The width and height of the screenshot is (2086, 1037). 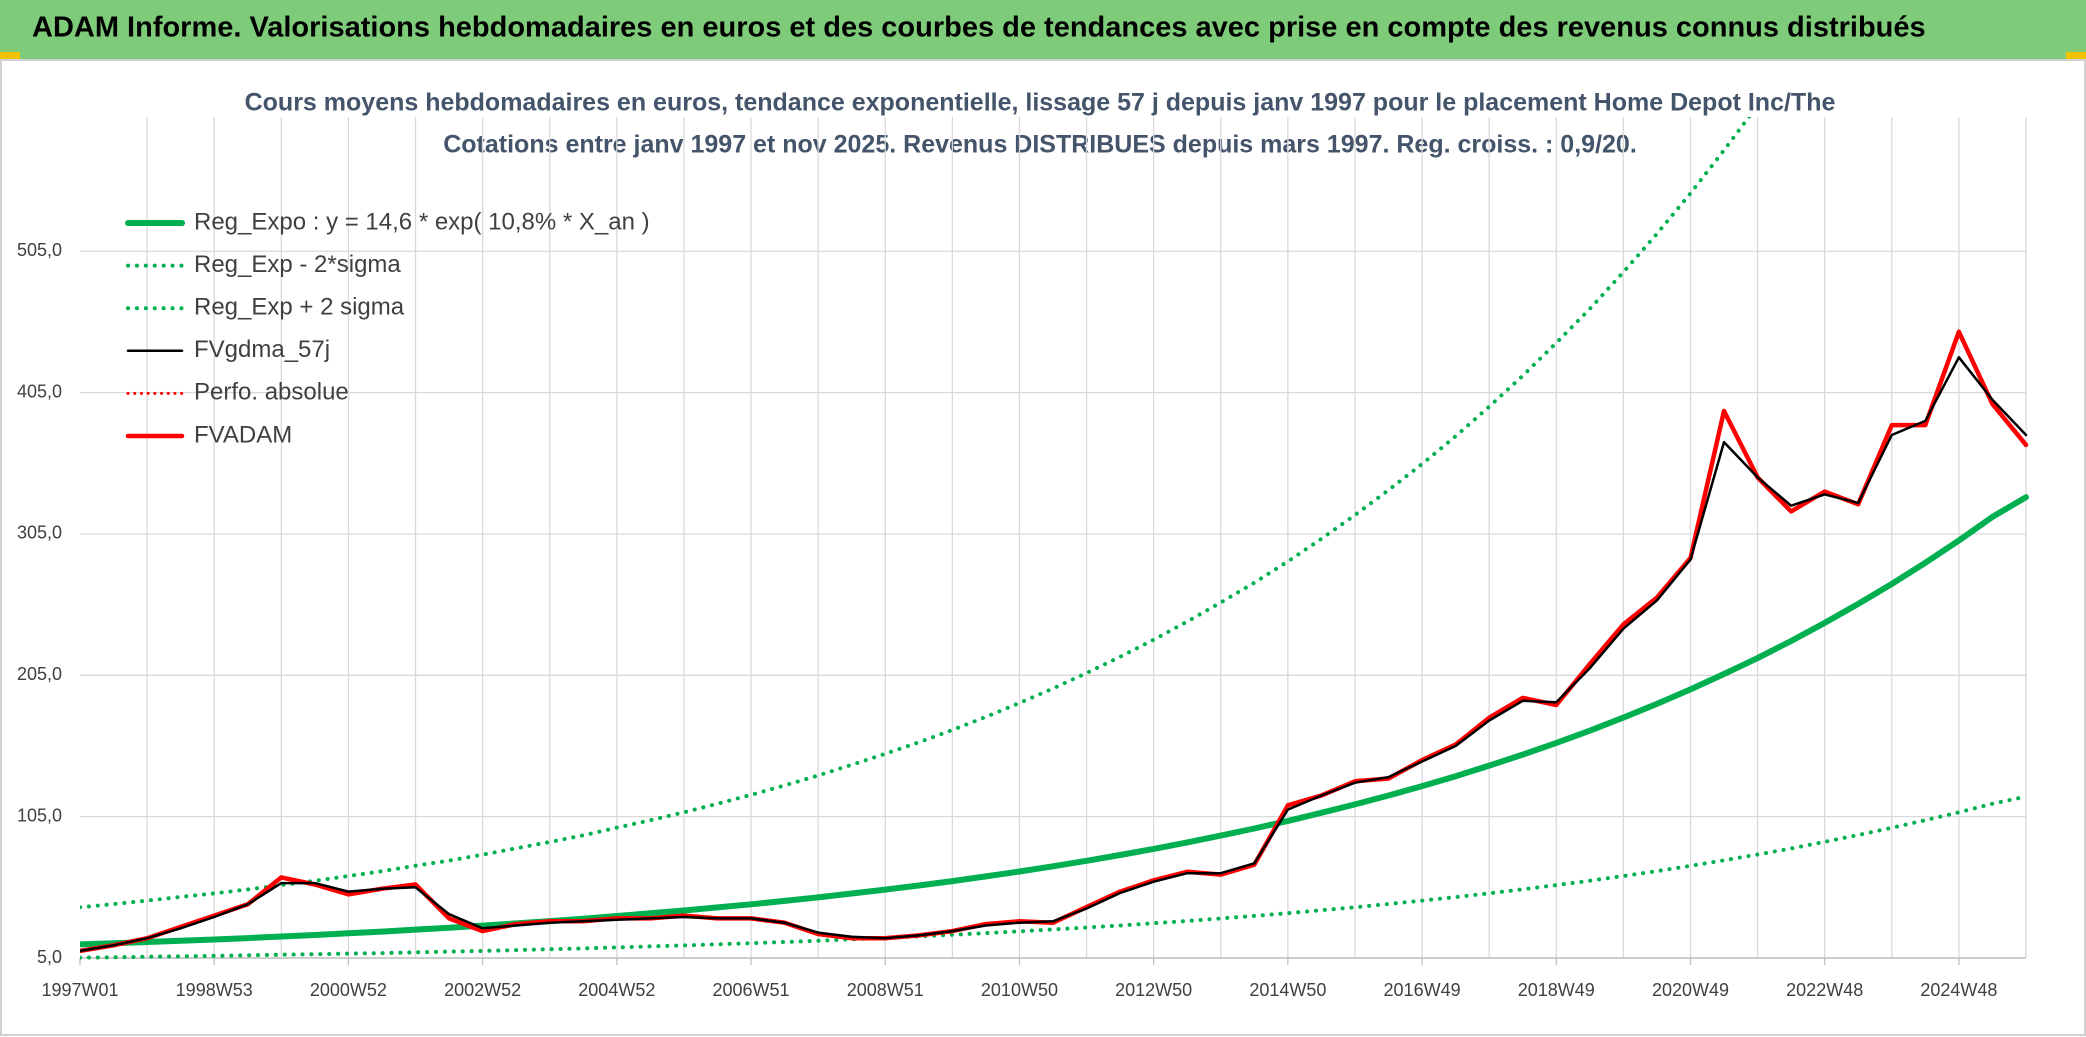 I want to click on x-tick-label: 2002W52, so click(x=482, y=990).